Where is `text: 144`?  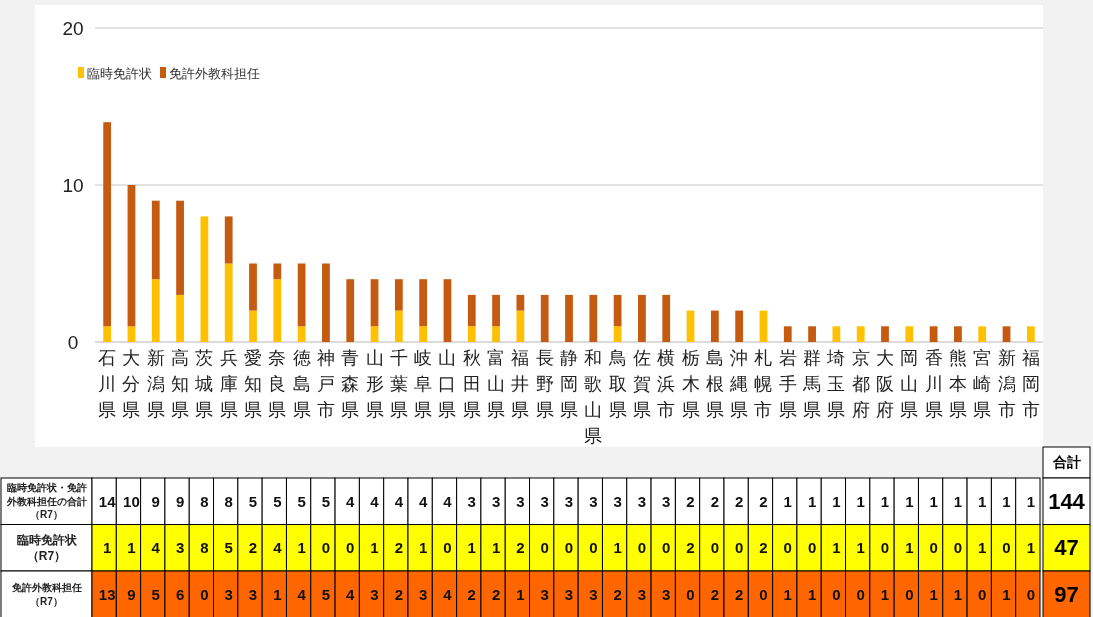
text: 144 is located at coordinates (1067, 501).